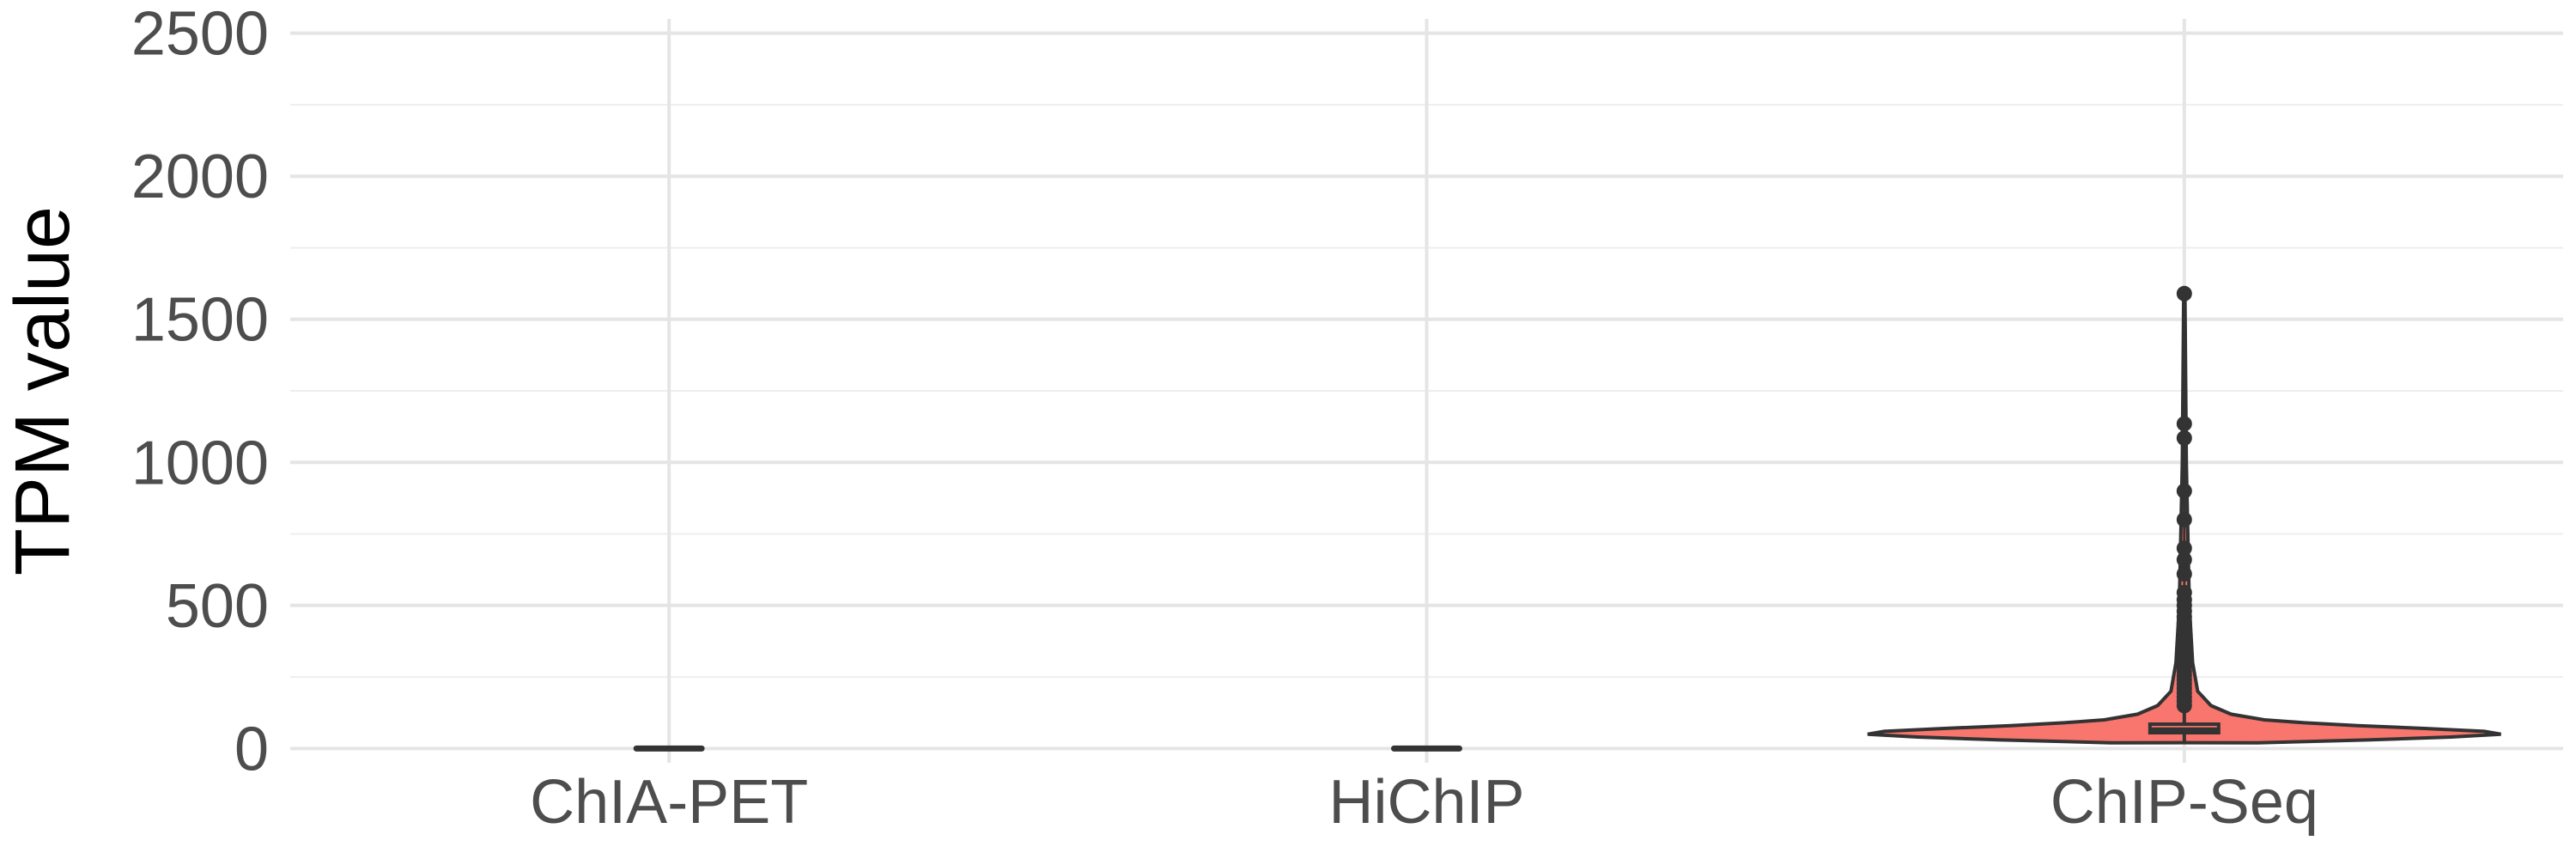  Describe the element at coordinates (669, 803) in the screenshot. I see `x-tick-label: ChIA-PET` at that location.